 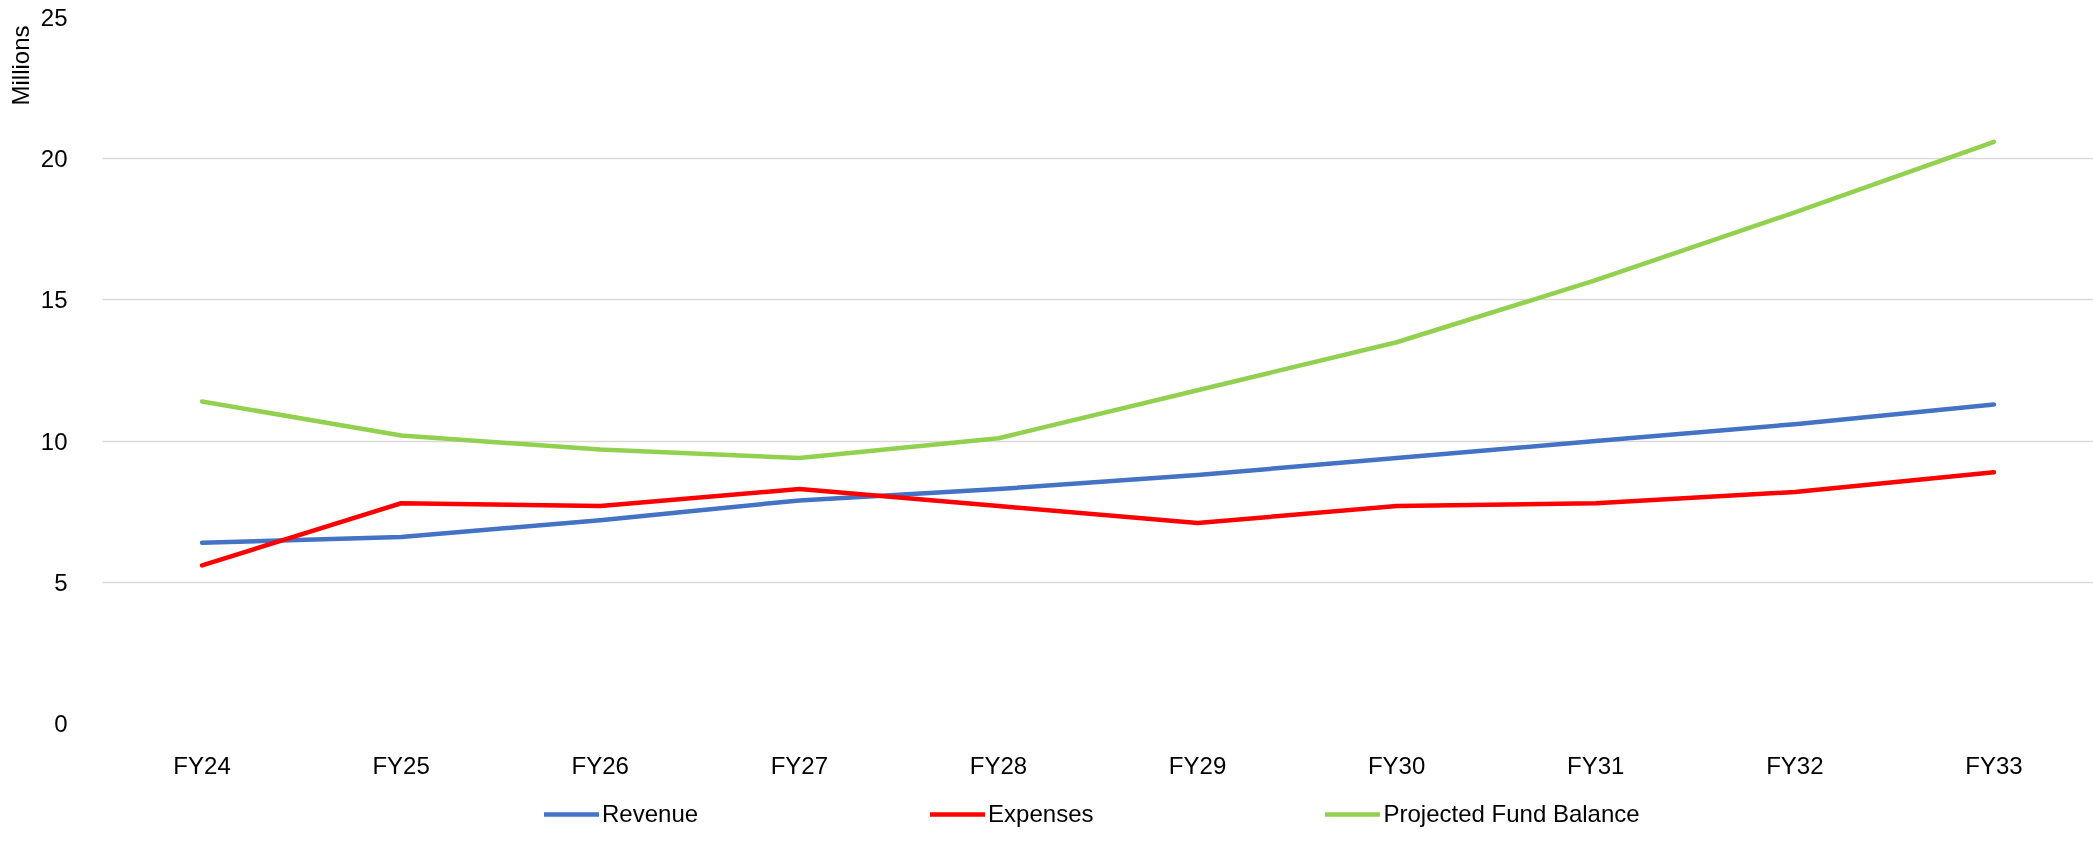 What do you see at coordinates (650, 814) in the screenshot?
I see `legend-label: Revenue` at bounding box center [650, 814].